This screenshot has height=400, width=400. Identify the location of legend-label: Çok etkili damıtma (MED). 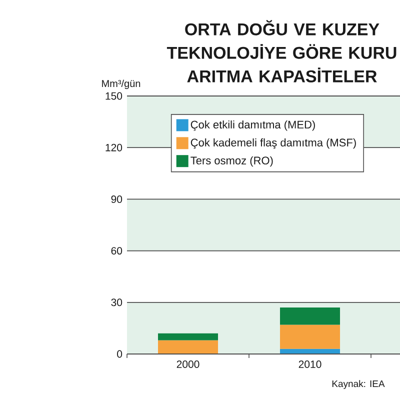
(252, 125).